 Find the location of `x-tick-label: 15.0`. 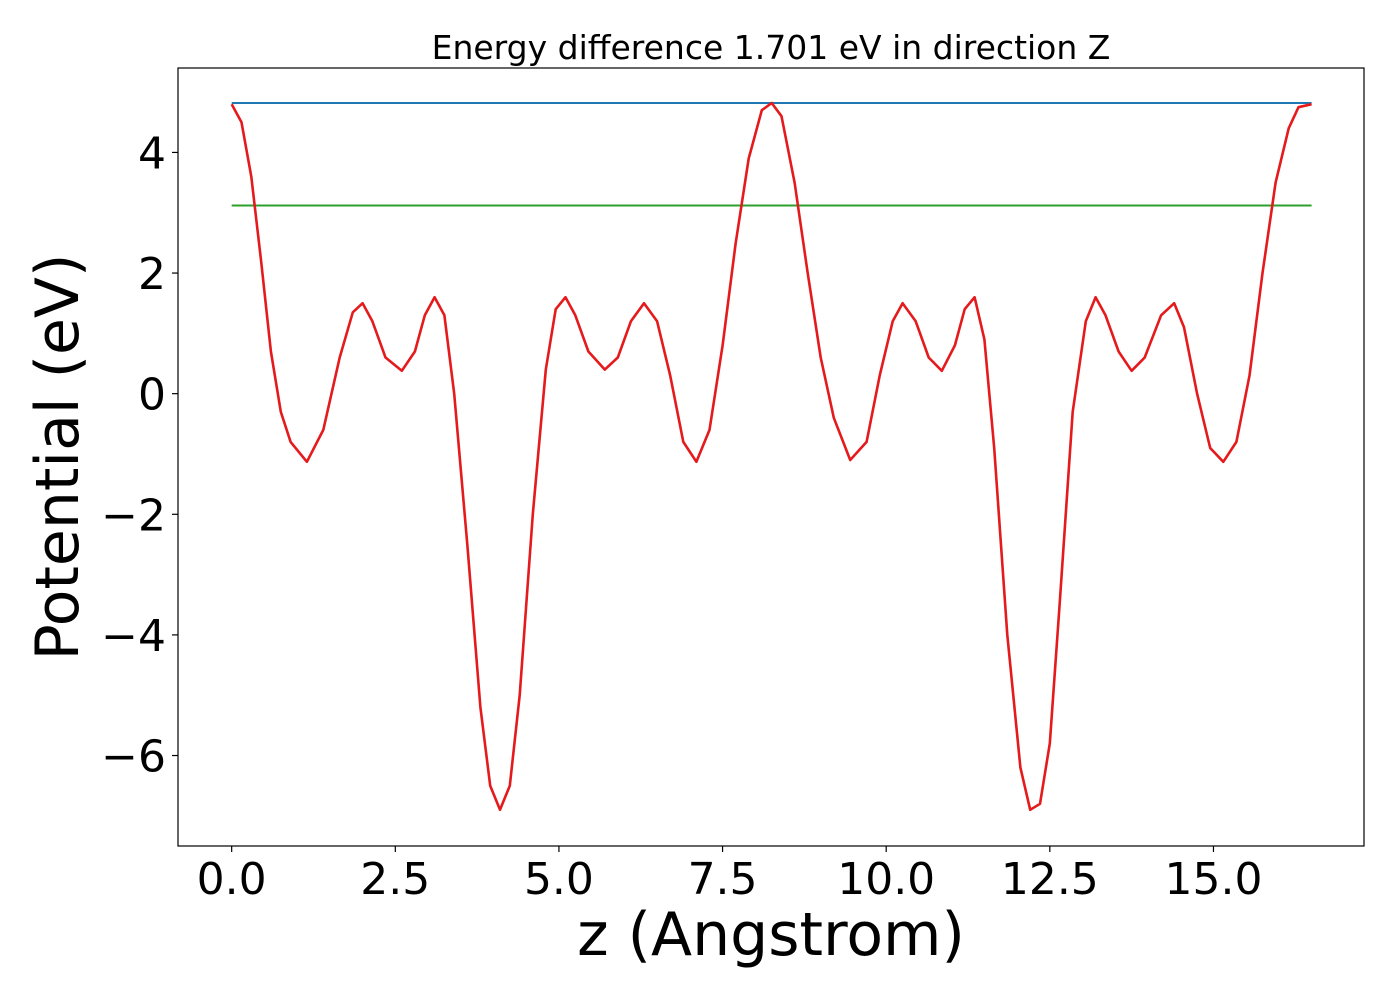

x-tick-label: 15.0 is located at coordinates (1213, 879).